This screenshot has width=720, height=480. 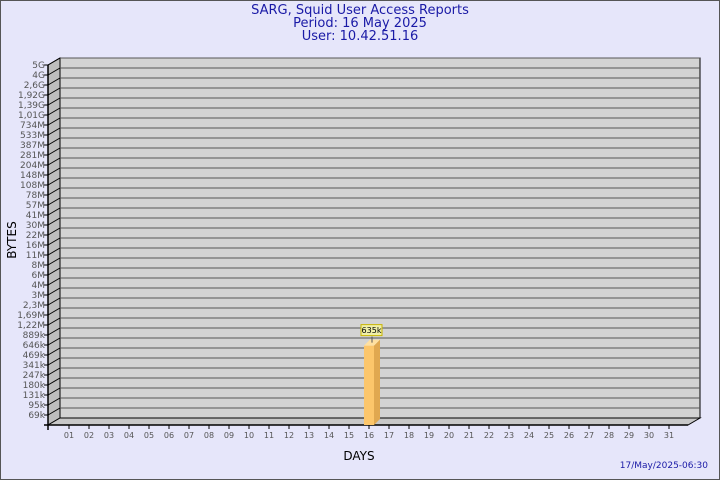 What do you see at coordinates (589, 435) in the screenshot?
I see `x-tick-label: 27` at bounding box center [589, 435].